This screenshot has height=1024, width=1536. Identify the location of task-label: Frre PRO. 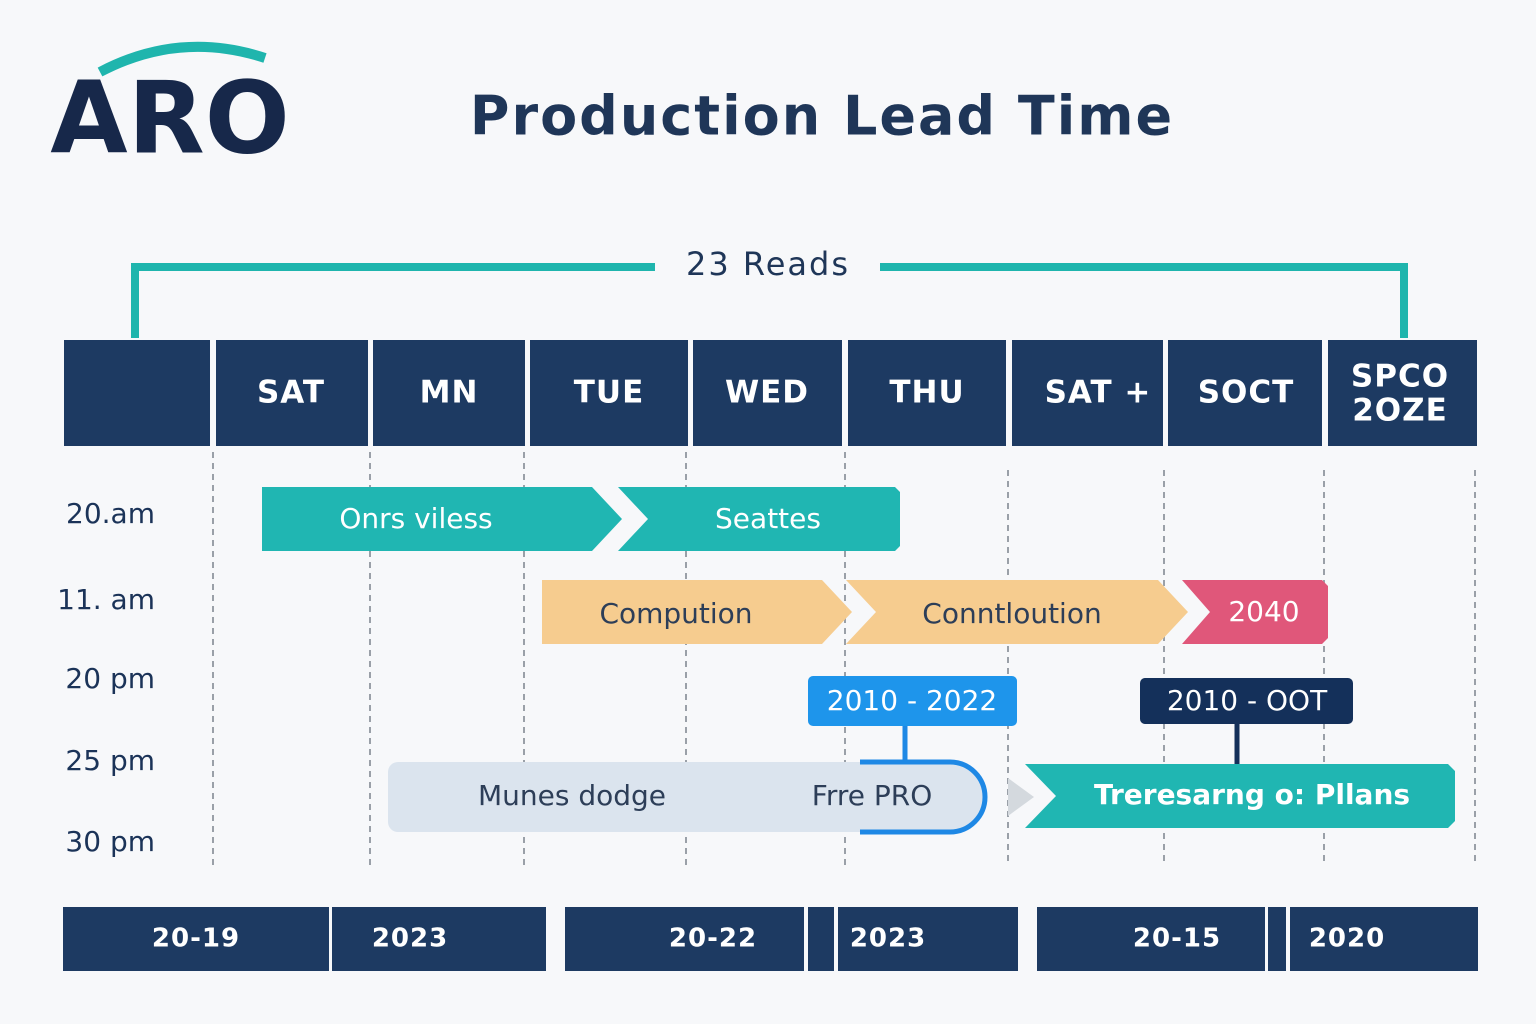
(872, 795).